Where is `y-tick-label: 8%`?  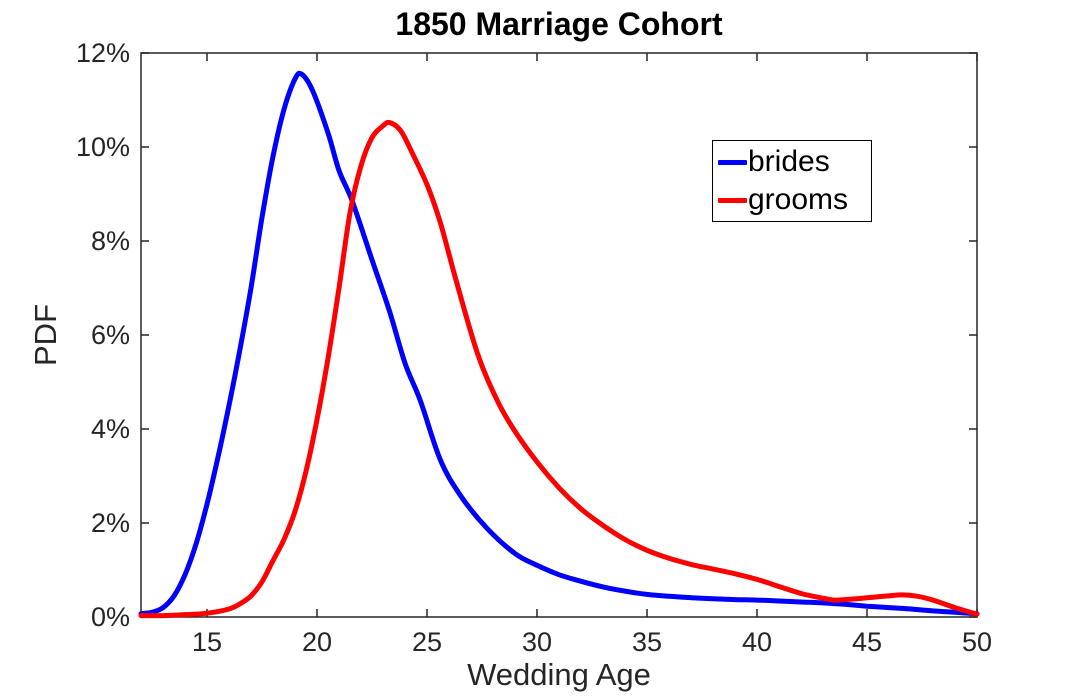
y-tick-label: 8% is located at coordinates (110, 241).